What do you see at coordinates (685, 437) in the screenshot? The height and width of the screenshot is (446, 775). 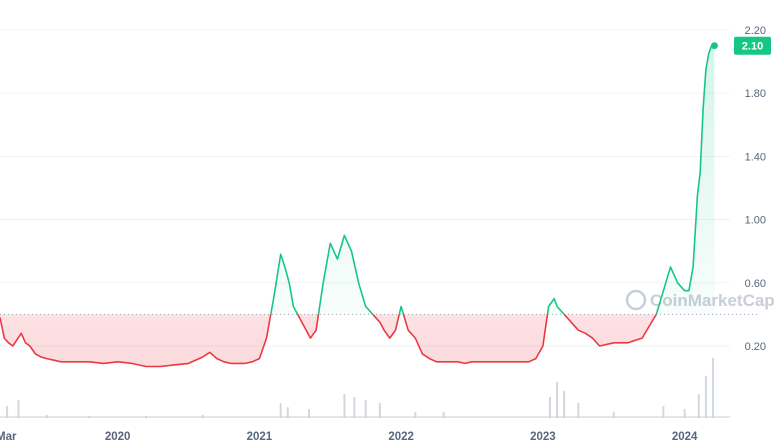 I see `x-tick-label: 2024` at bounding box center [685, 437].